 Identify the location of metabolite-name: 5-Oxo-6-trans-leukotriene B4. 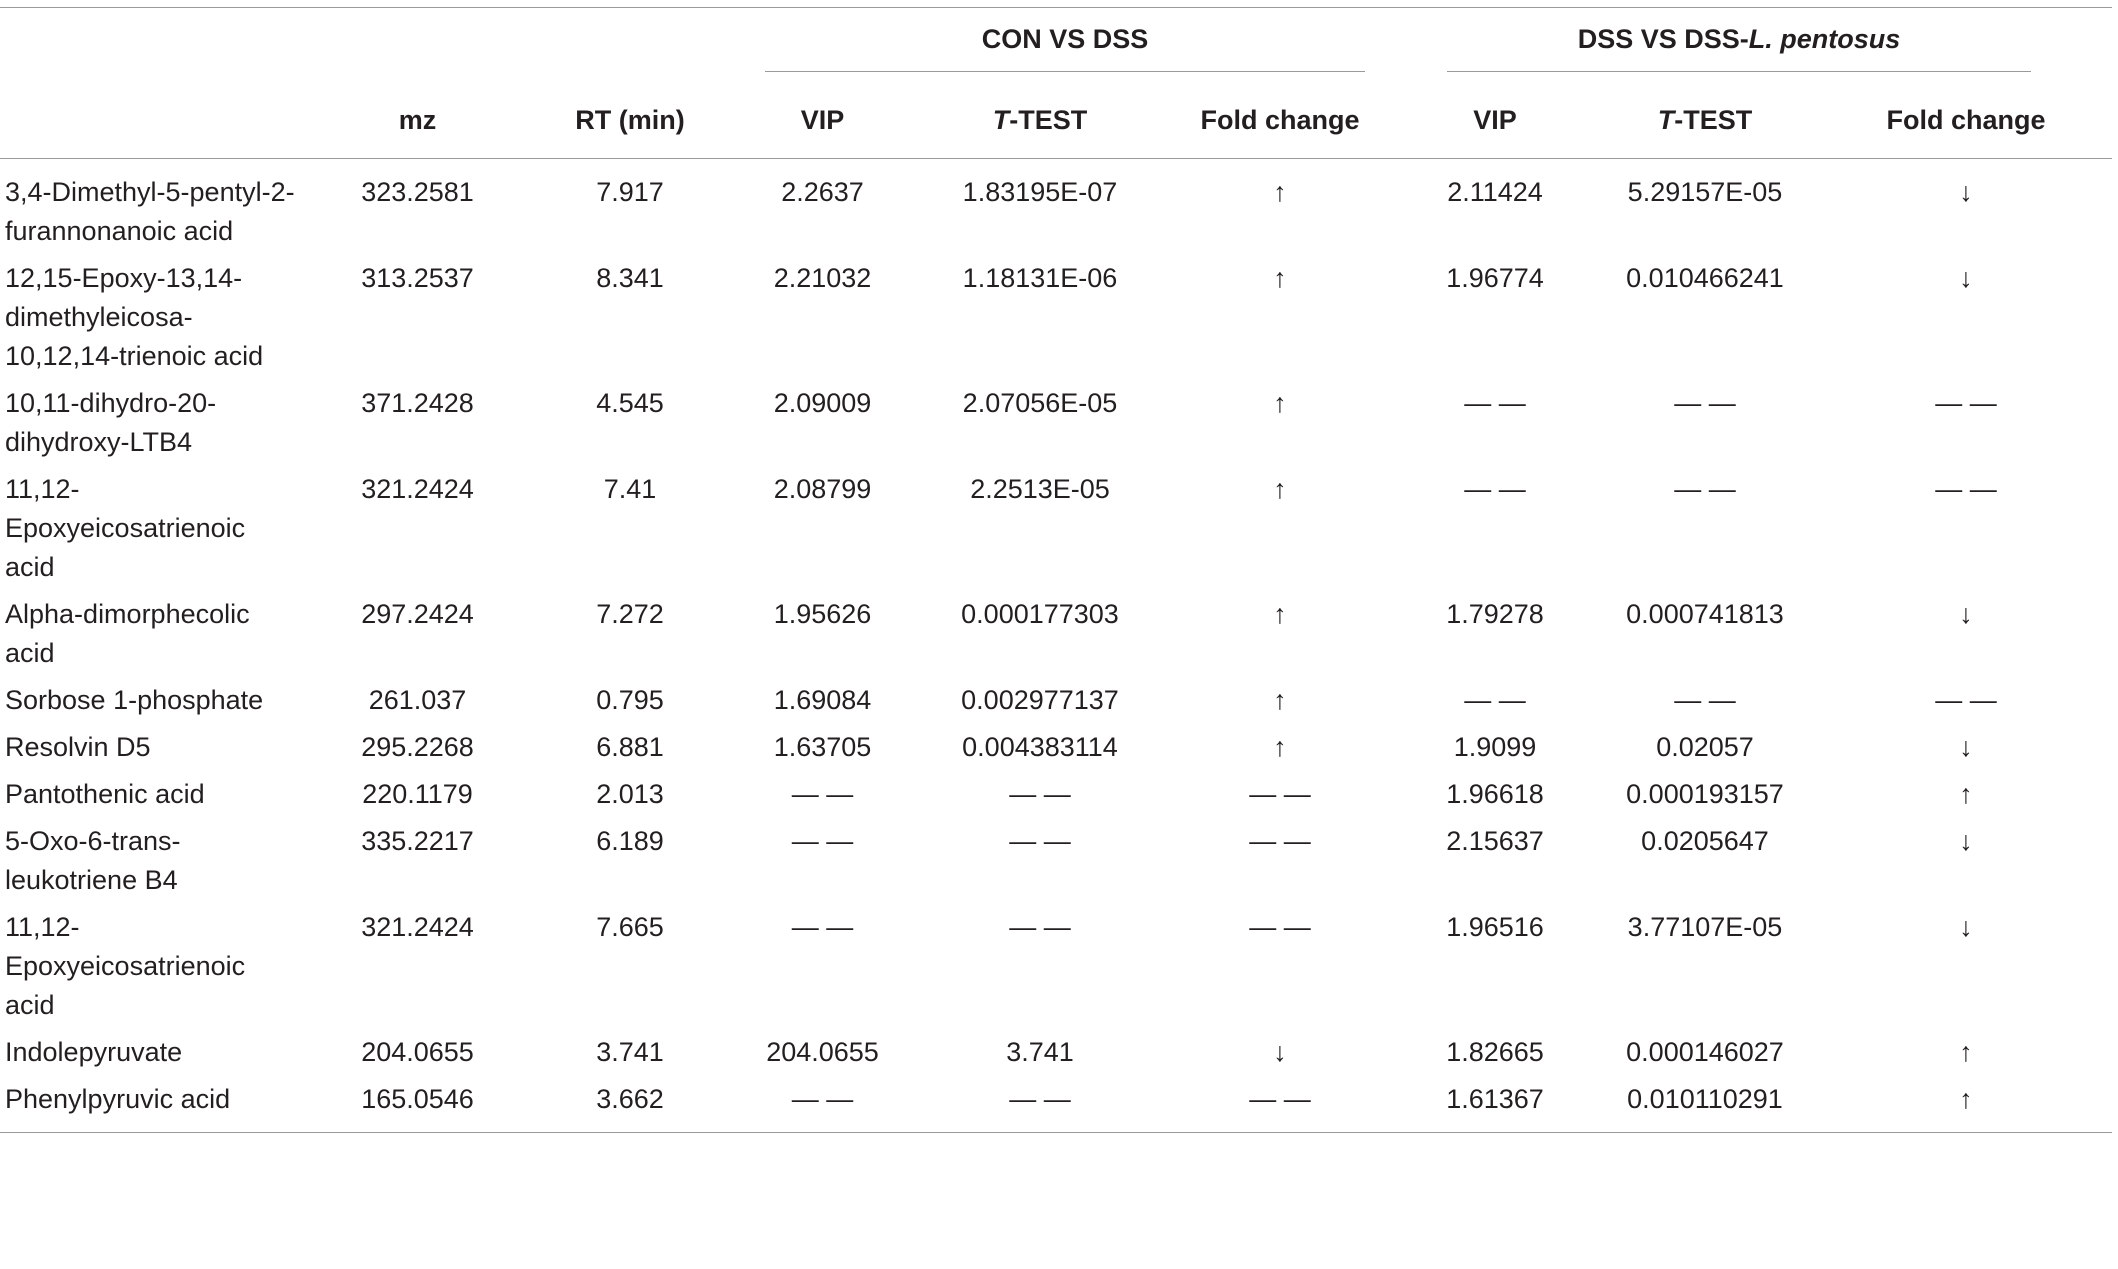
(93, 860).